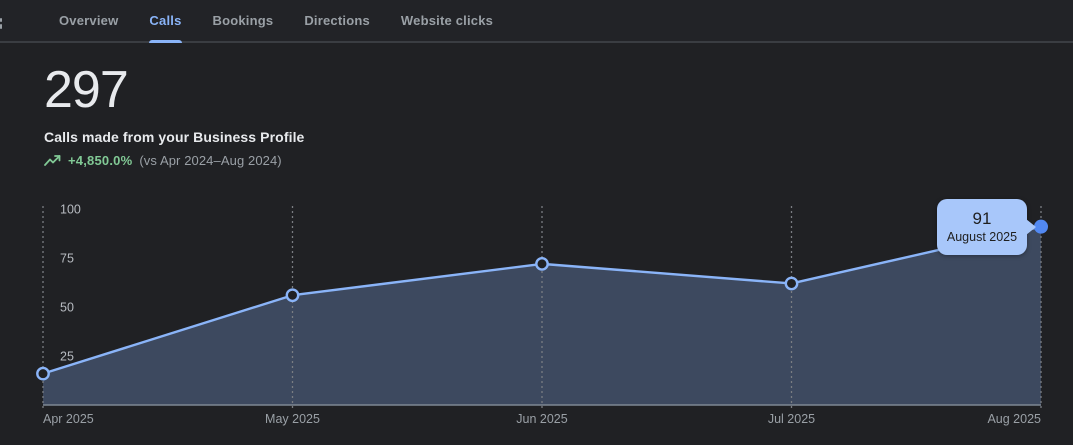  Describe the element at coordinates (100, 160) in the screenshot. I see `trend-percentage: +4,850.0%` at that location.